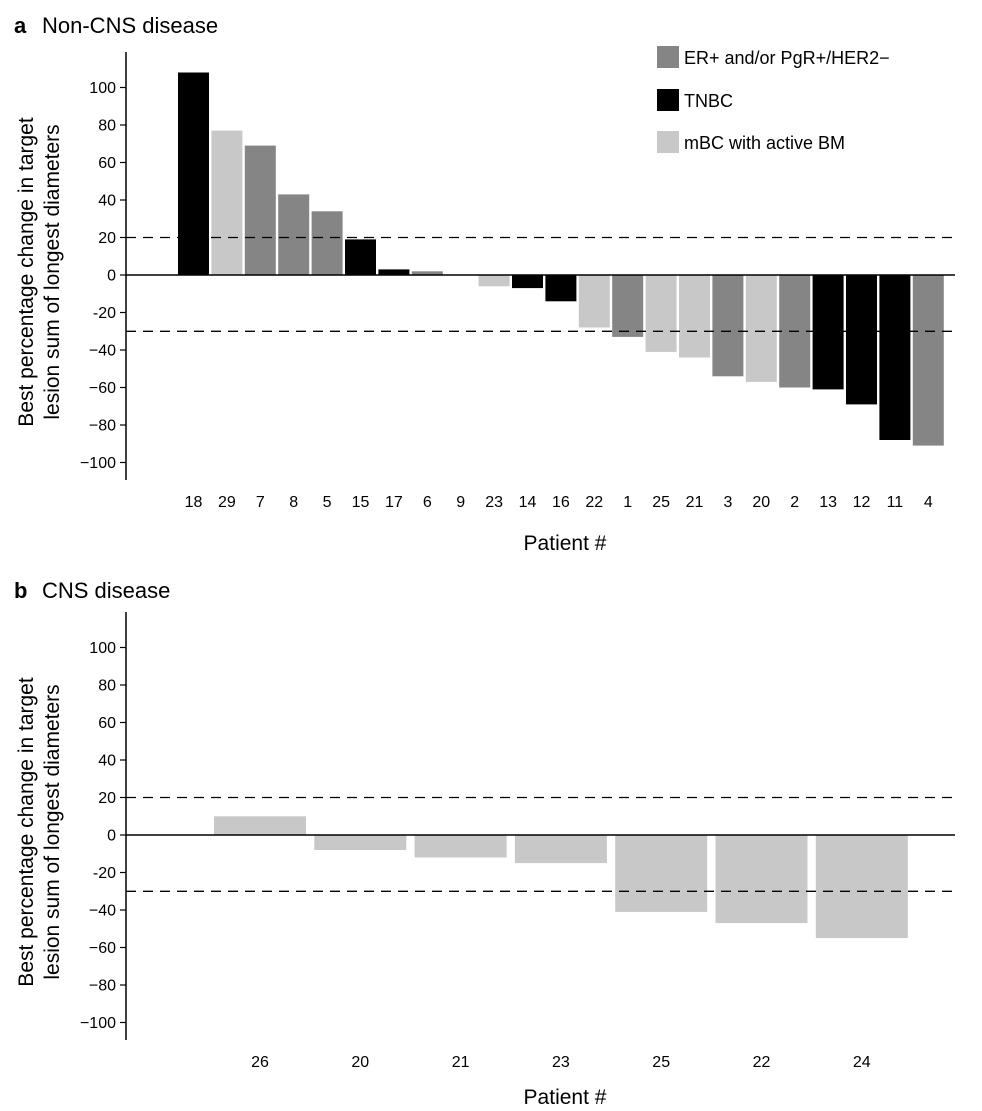 The image size is (982, 1111). What do you see at coordinates (794, 502) in the screenshot?
I see `x-tick-label: 2` at bounding box center [794, 502].